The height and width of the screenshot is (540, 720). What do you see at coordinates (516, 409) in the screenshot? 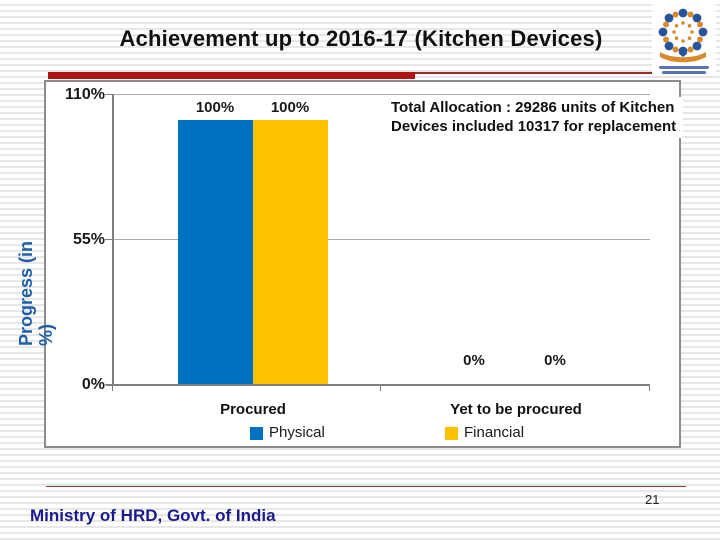
I see `category-label-yet-to-be-procured: Yet to be procured` at bounding box center [516, 409].